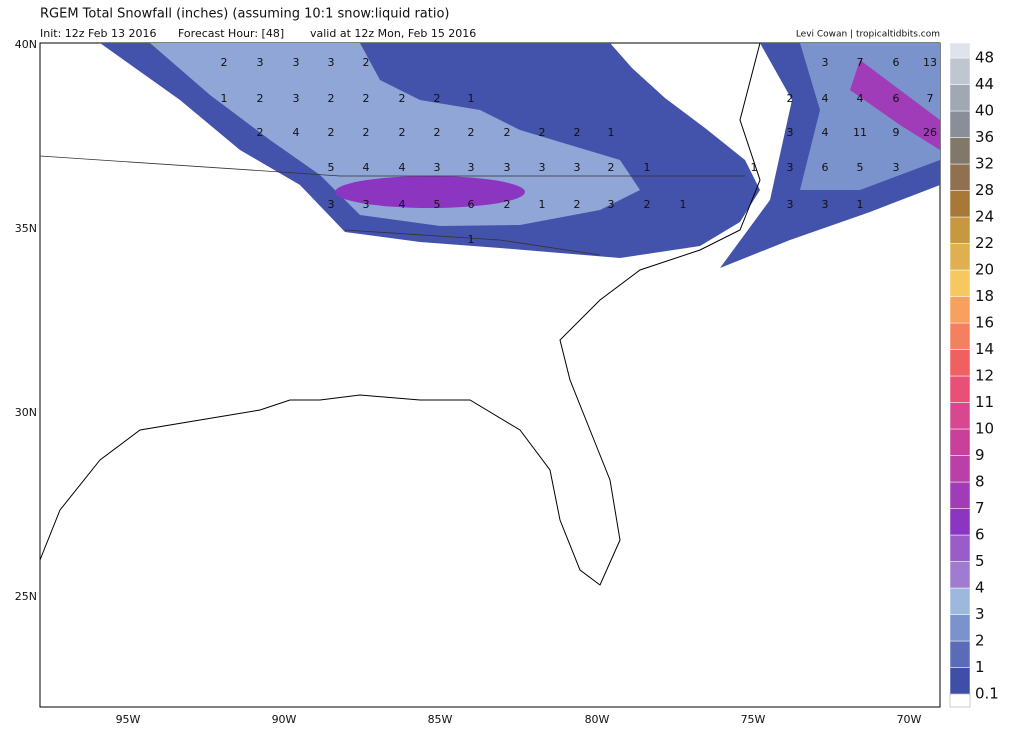 The width and height of the screenshot is (1024, 734). I want to click on colorbar-label: 20, so click(984, 270).